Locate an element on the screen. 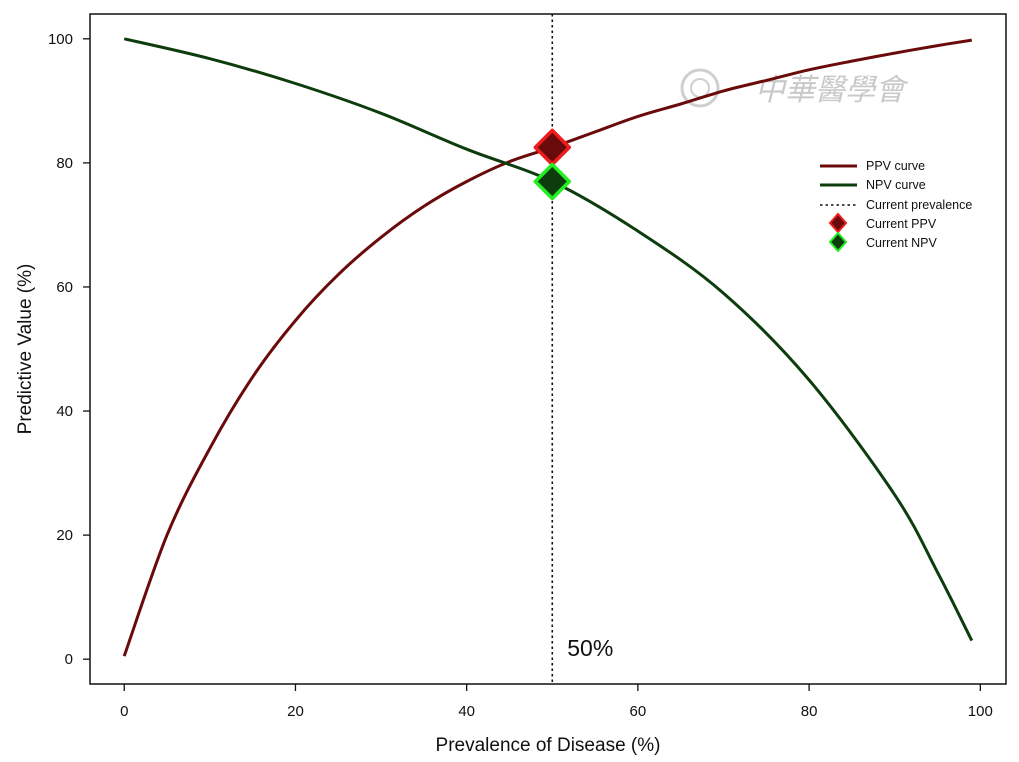 This screenshot has height=762, width=1019. x-tick-label: 0 is located at coordinates (124, 711).